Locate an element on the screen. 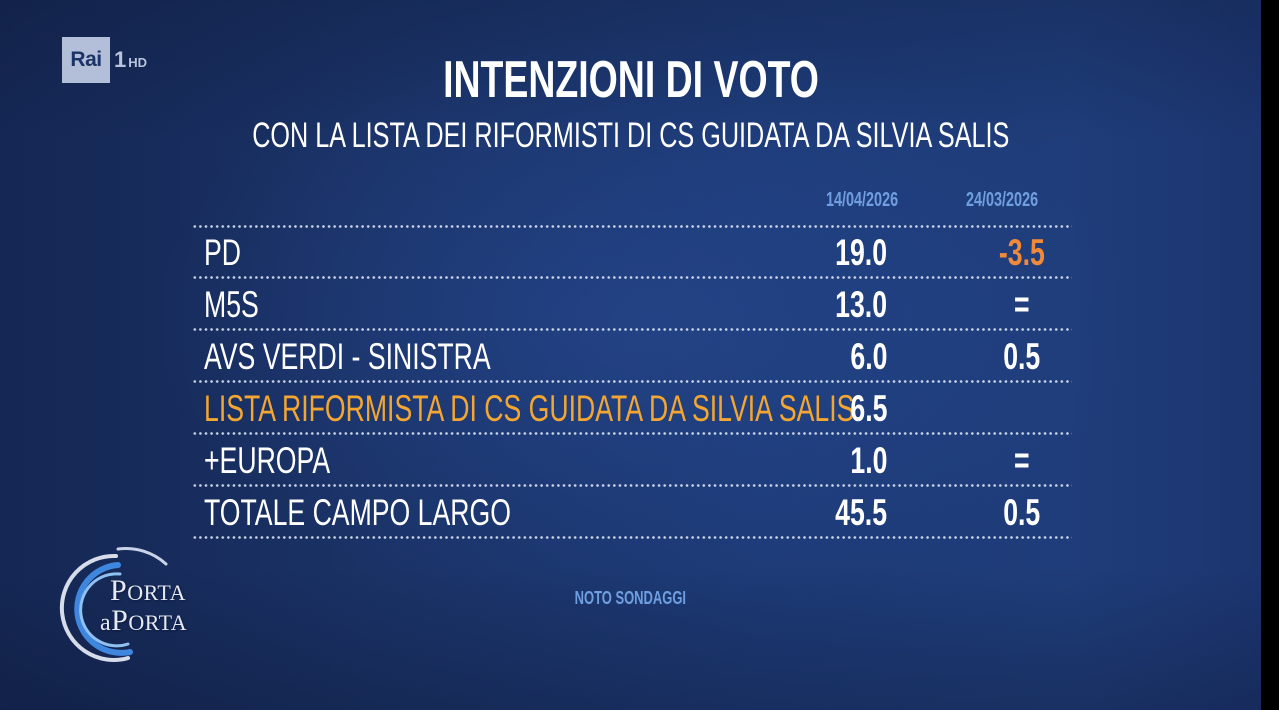  arc-rings-icon is located at coordinates (113, 604).